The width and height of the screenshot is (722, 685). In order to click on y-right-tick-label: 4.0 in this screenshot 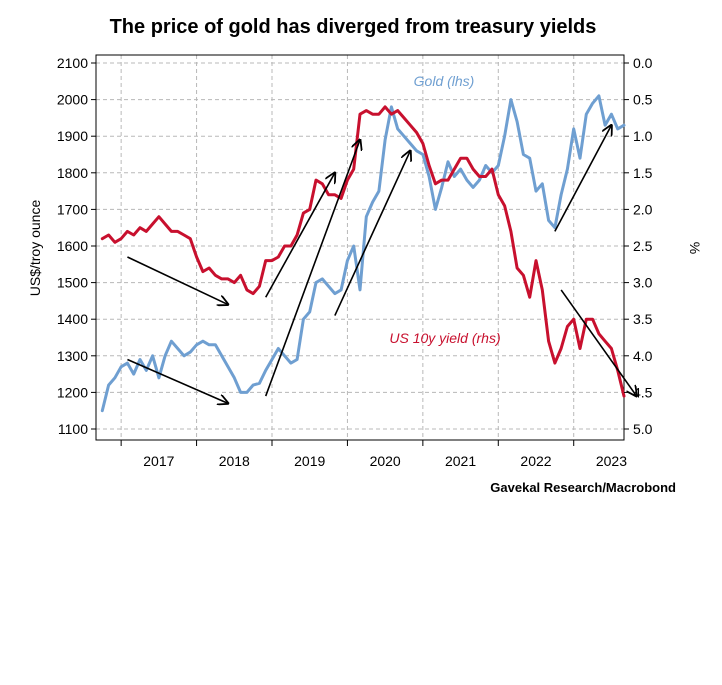, I will do `click(643, 356)`.